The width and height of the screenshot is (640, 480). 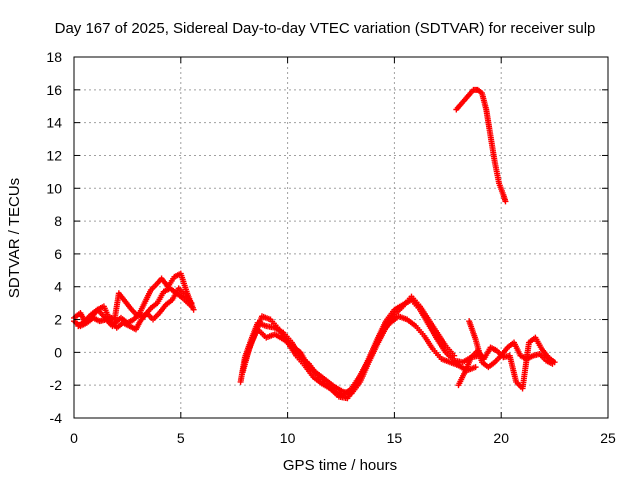 I want to click on y-tick-label: 8, so click(x=58, y=221).